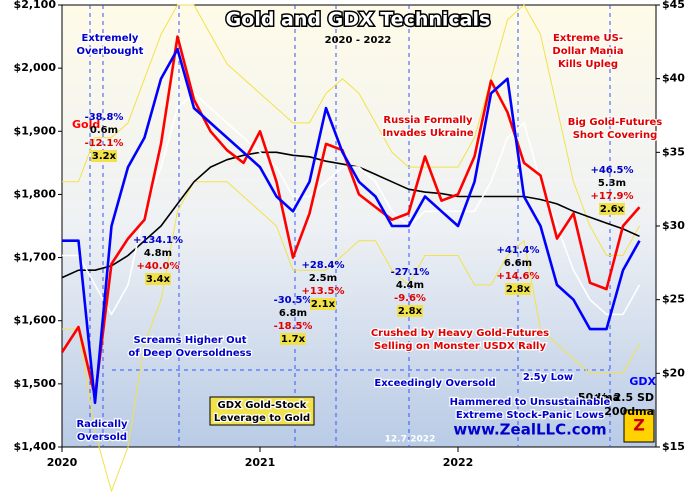  Describe the element at coordinates (102, 424) in the screenshot. I see `annotation: Radically` at that location.